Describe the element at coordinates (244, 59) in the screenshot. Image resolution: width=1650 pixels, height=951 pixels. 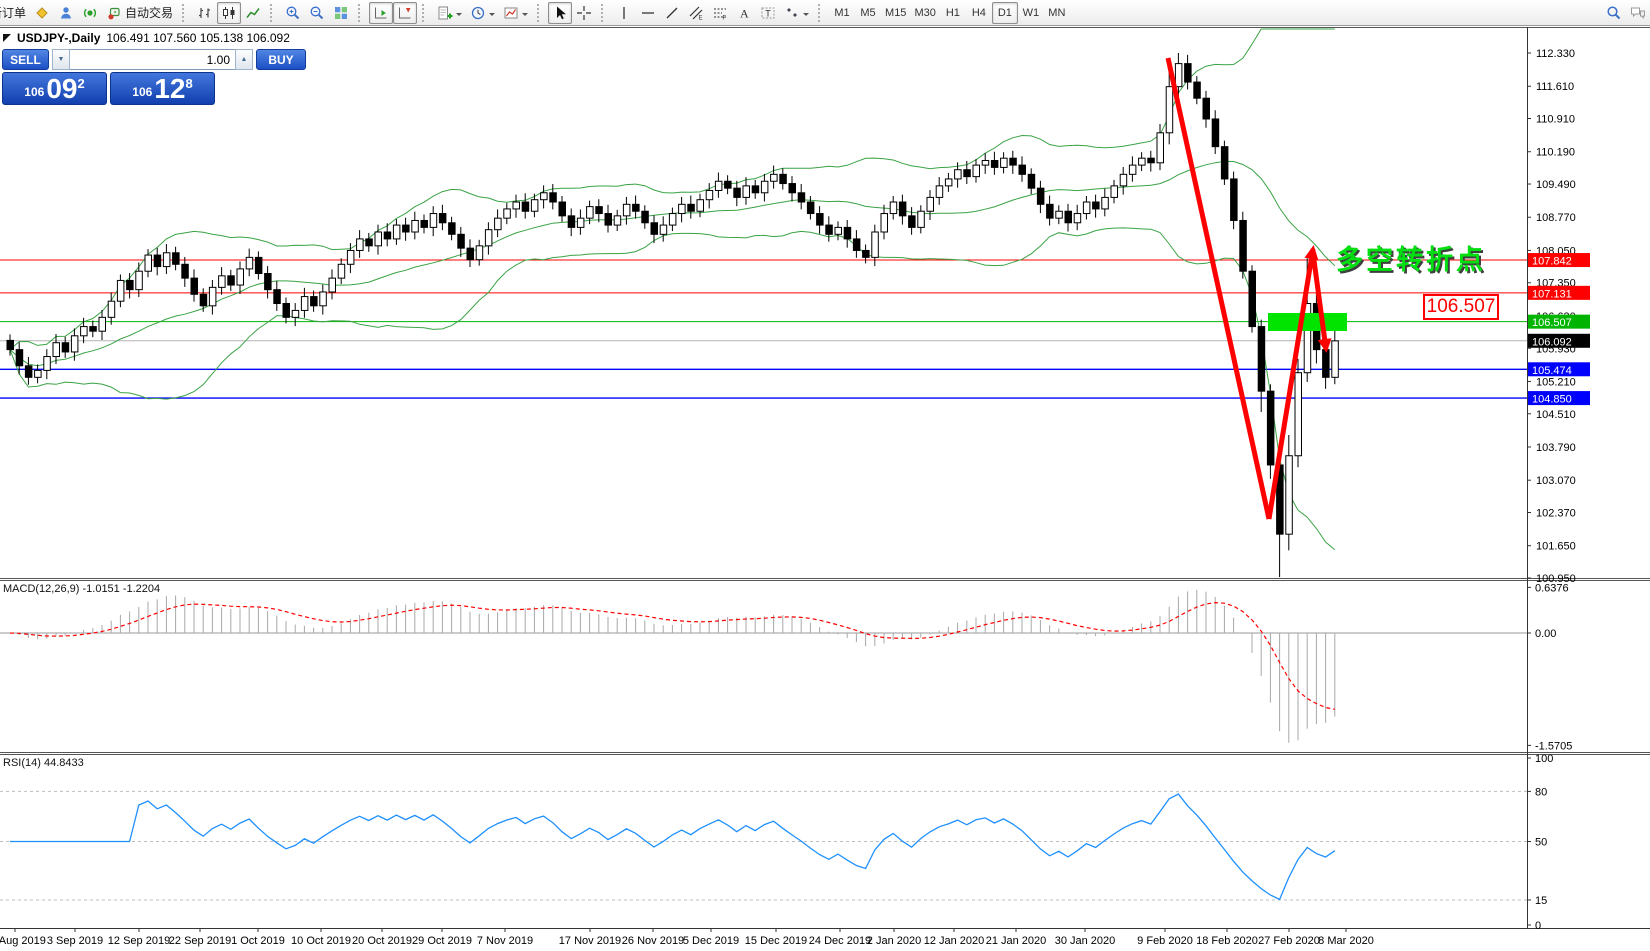
I see `volume-increase-button: ▲` at that location.